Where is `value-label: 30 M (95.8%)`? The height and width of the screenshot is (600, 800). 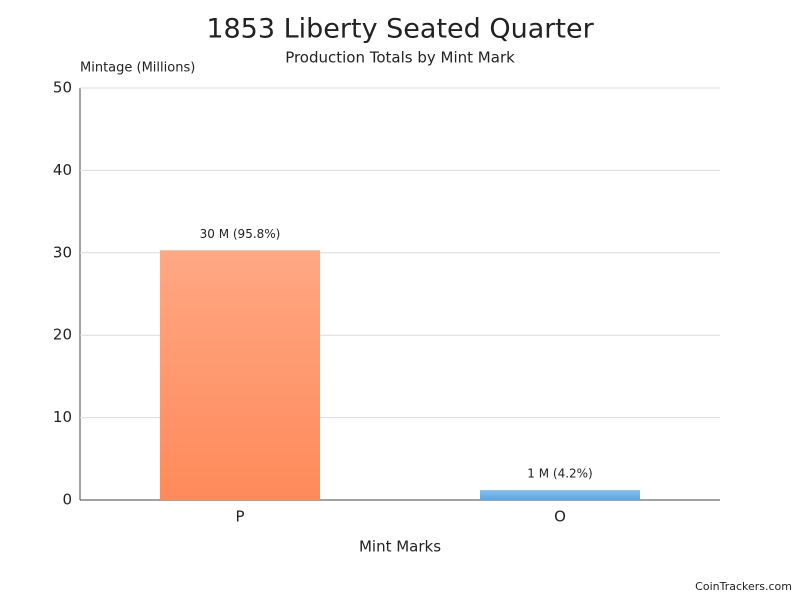
value-label: 30 M (95.8%) is located at coordinates (240, 234).